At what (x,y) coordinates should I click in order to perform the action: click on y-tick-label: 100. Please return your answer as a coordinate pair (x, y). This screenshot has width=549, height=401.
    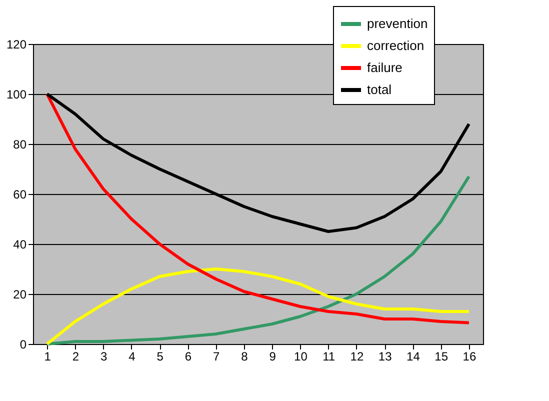
    Looking at the image, I should click on (16, 95).